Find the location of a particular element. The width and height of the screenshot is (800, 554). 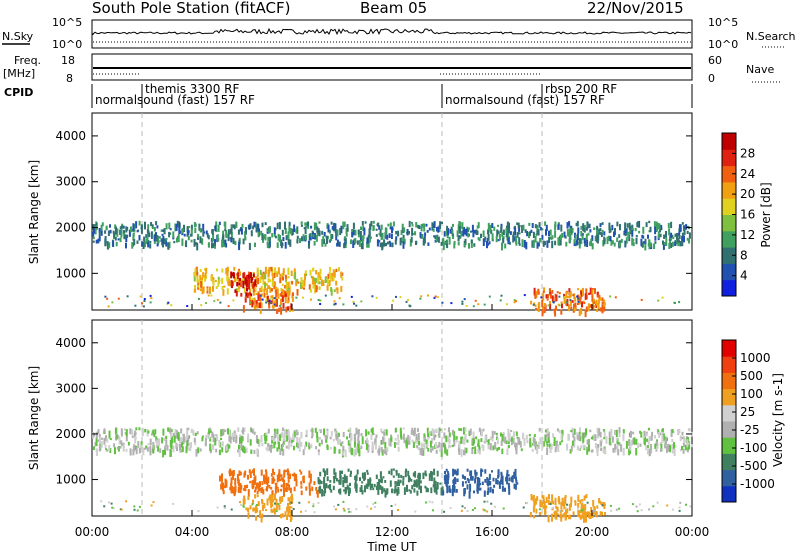

colorbar-swatch is located at coordinates (729, 272).